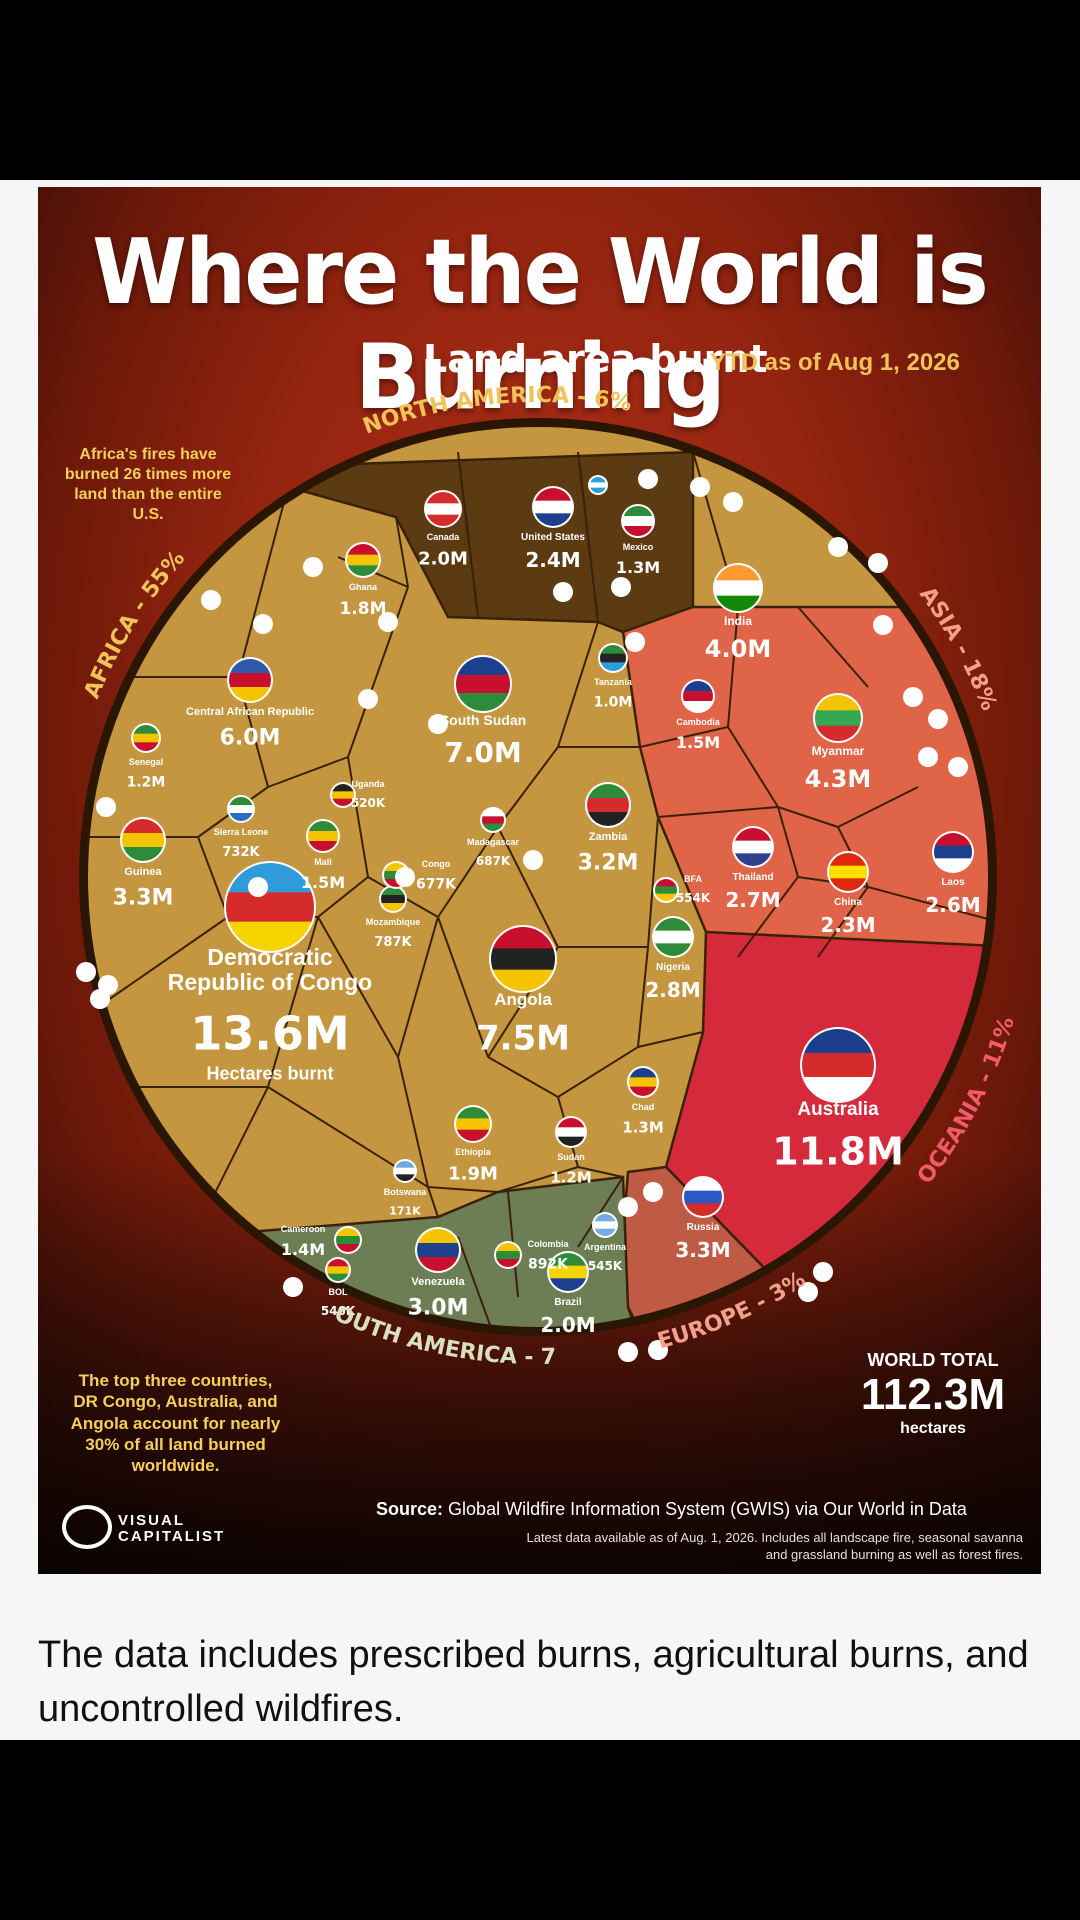  What do you see at coordinates (698, 722) in the screenshot?
I see `country-name: Cambodia` at bounding box center [698, 722].